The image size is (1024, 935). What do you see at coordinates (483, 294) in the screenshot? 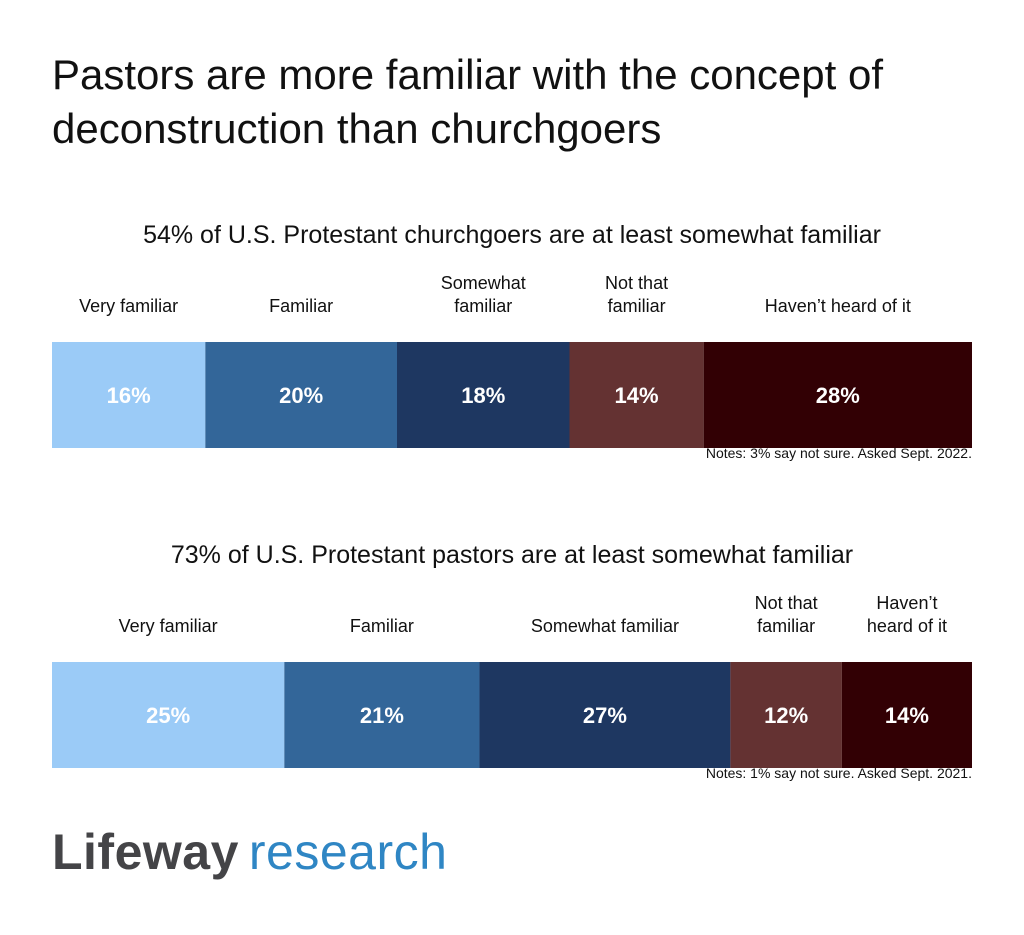
I see `churchgoers-category-label-3: Somewhat familiar` at bounding box center [483, 294].